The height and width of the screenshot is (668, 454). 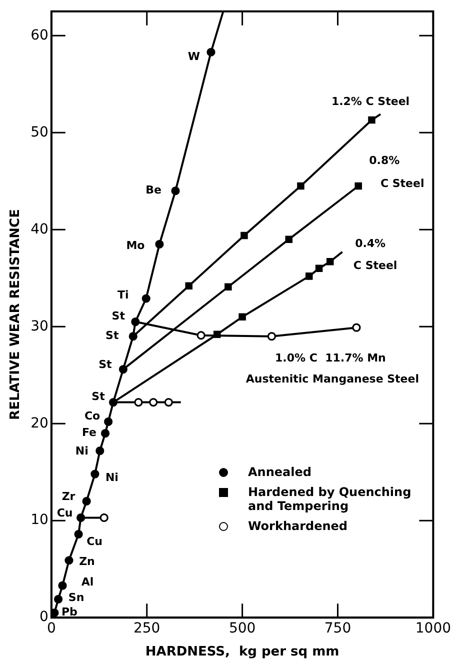 I want to click on x-tick-label: 250, so click(x=146, y=628).